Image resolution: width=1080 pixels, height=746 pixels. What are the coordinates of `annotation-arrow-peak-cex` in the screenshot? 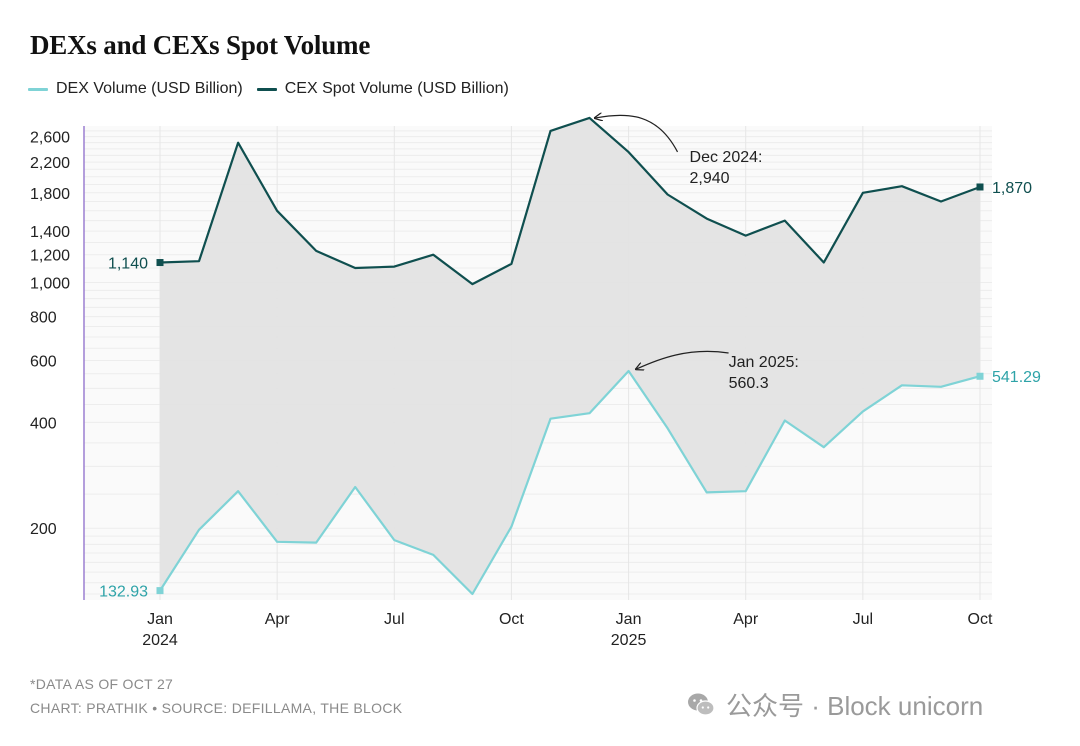 It's located at (637, 134).